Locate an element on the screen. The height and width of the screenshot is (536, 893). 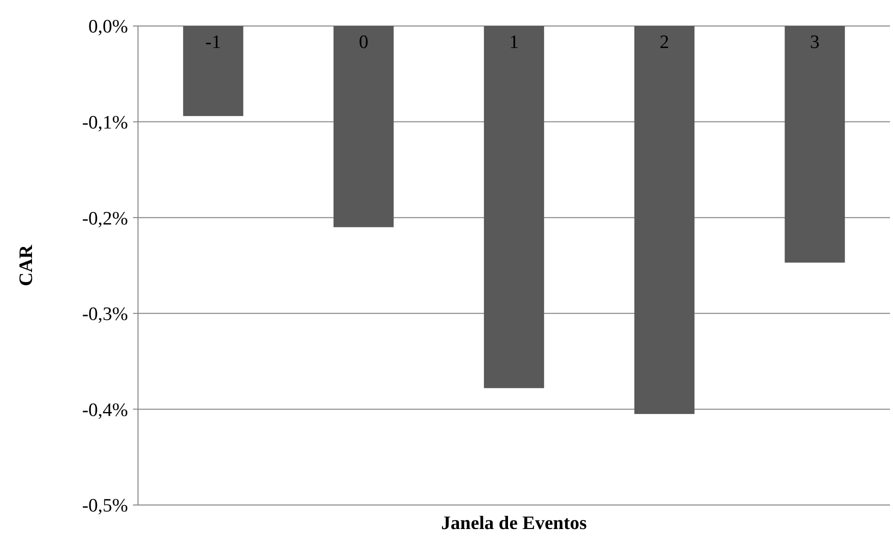
y-tick-label: -0,3% is located at coordinates (105, 315).